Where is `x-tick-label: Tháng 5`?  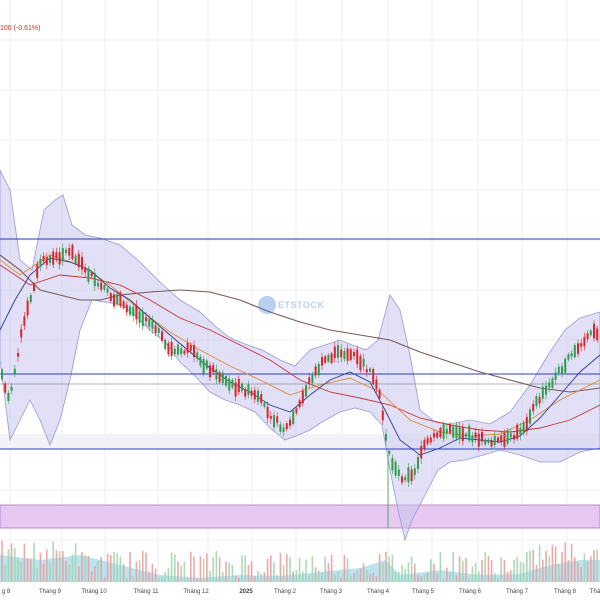 x-tick-label: Tháng 5 is located at coordinates (423, 592).